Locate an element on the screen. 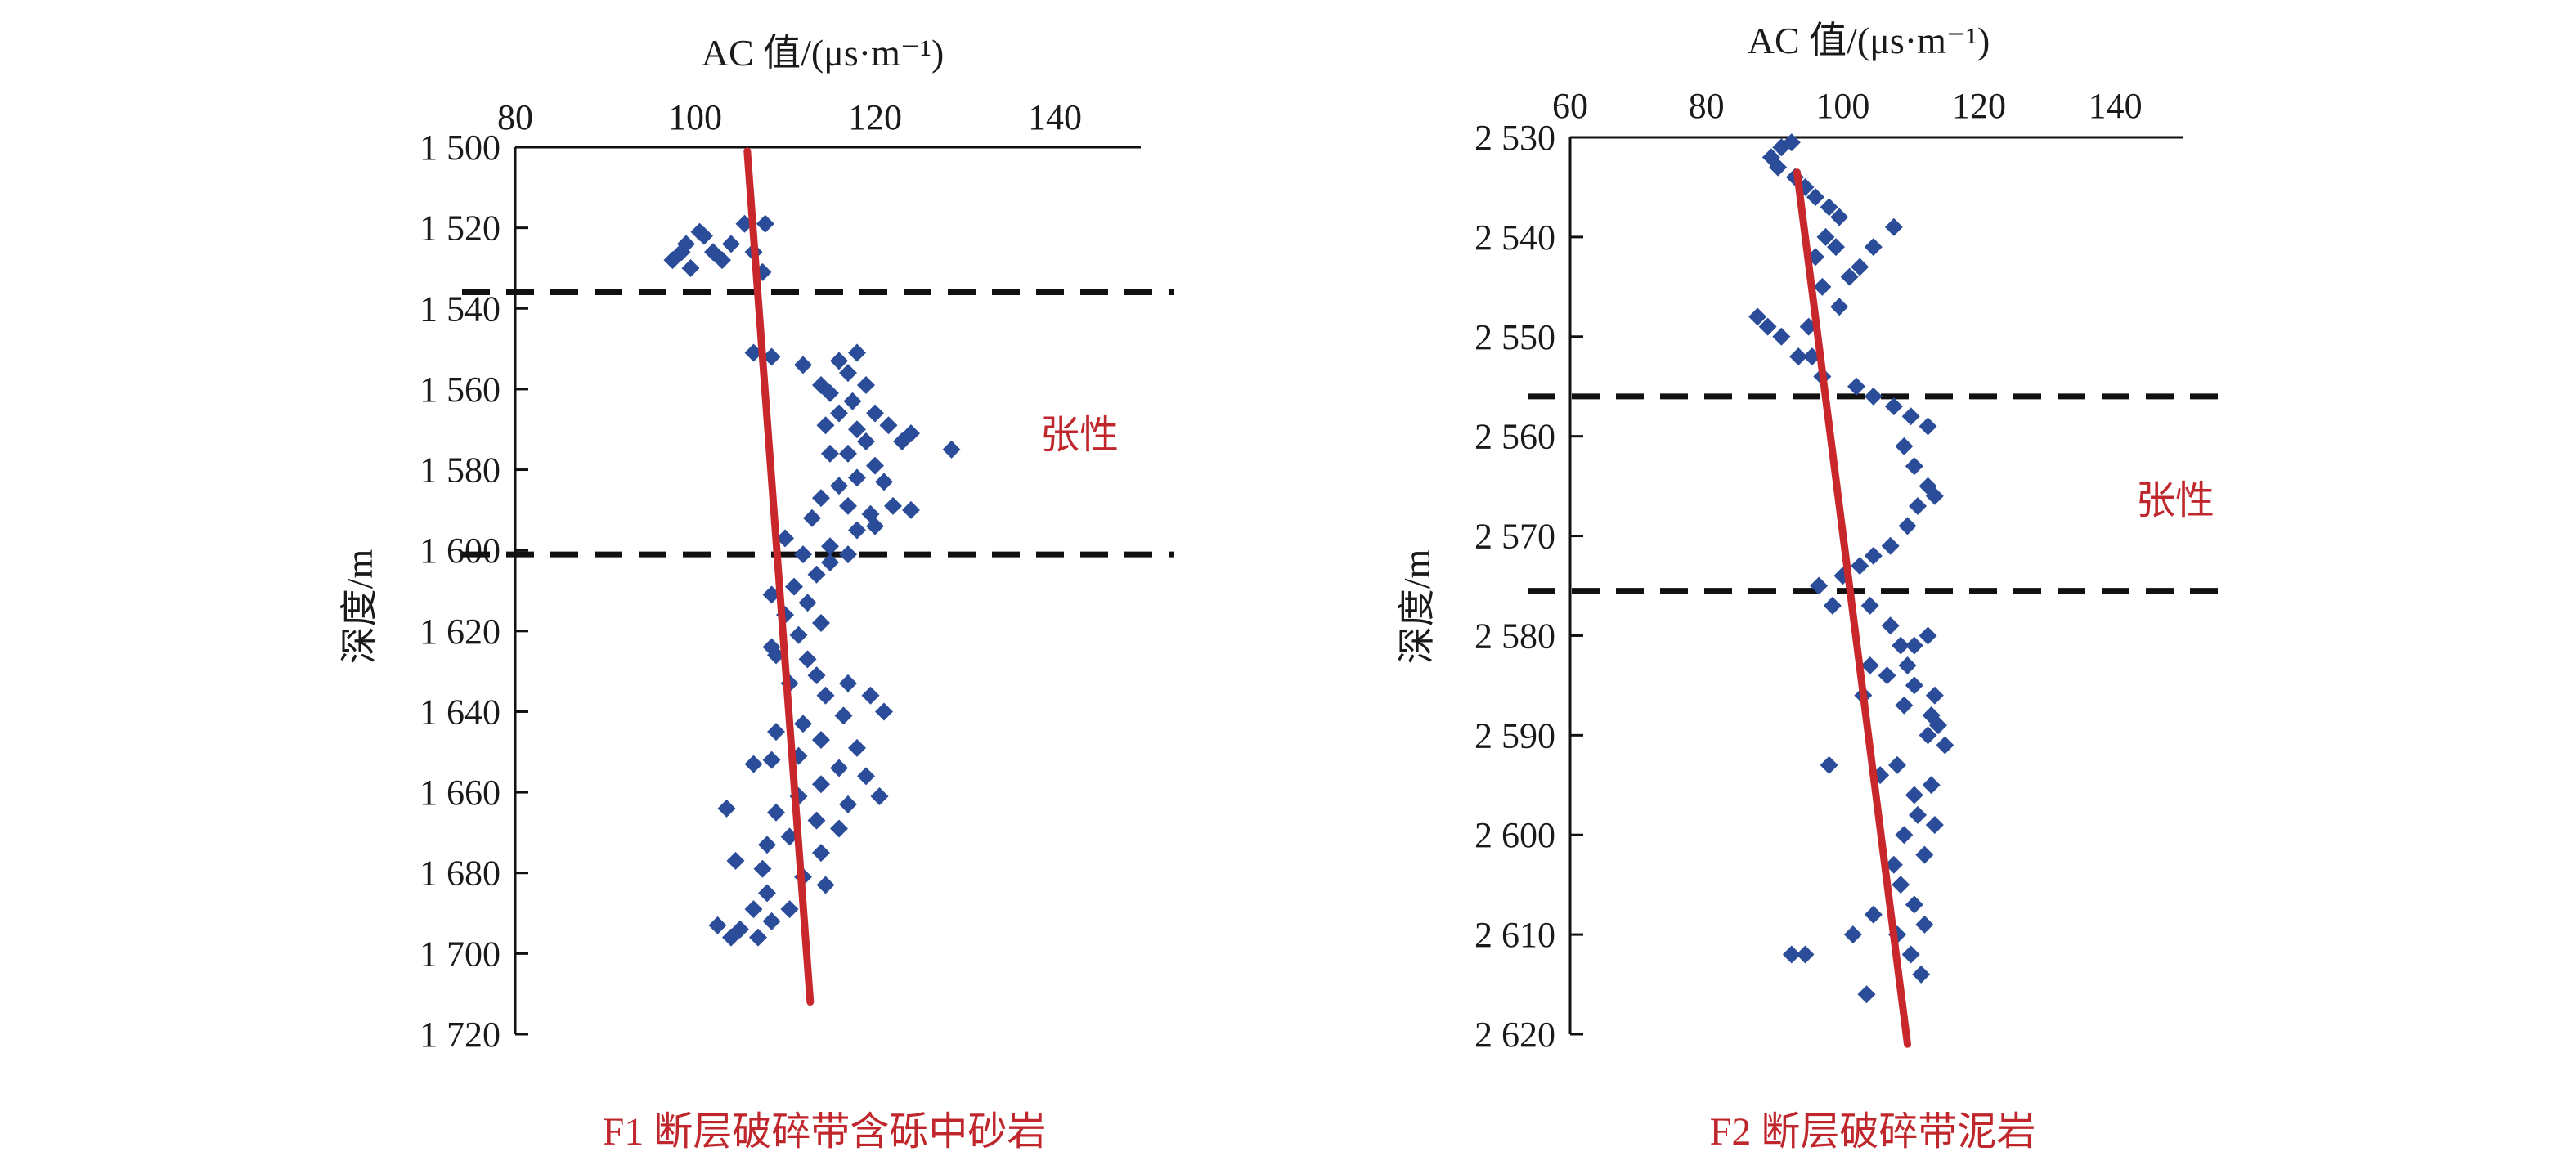 The width and height of the screenshot is (2576, 1165). x-tick-label: 100 is located at coordinates (695, 117).